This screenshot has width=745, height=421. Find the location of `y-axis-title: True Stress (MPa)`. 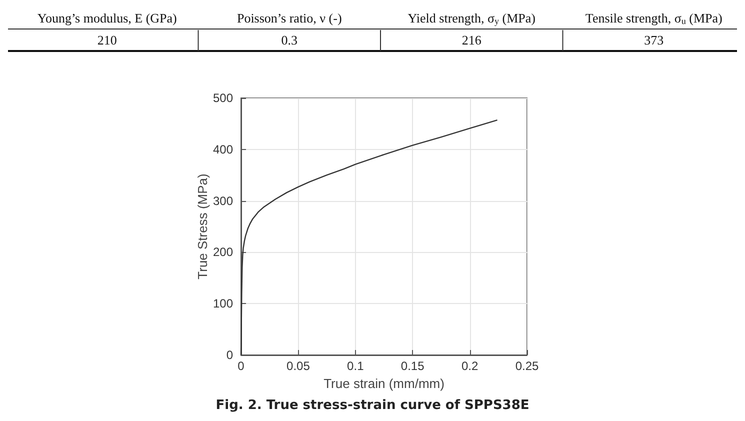

y-axis-title: True Stress (MPa) is located at coordinates (202, 227).